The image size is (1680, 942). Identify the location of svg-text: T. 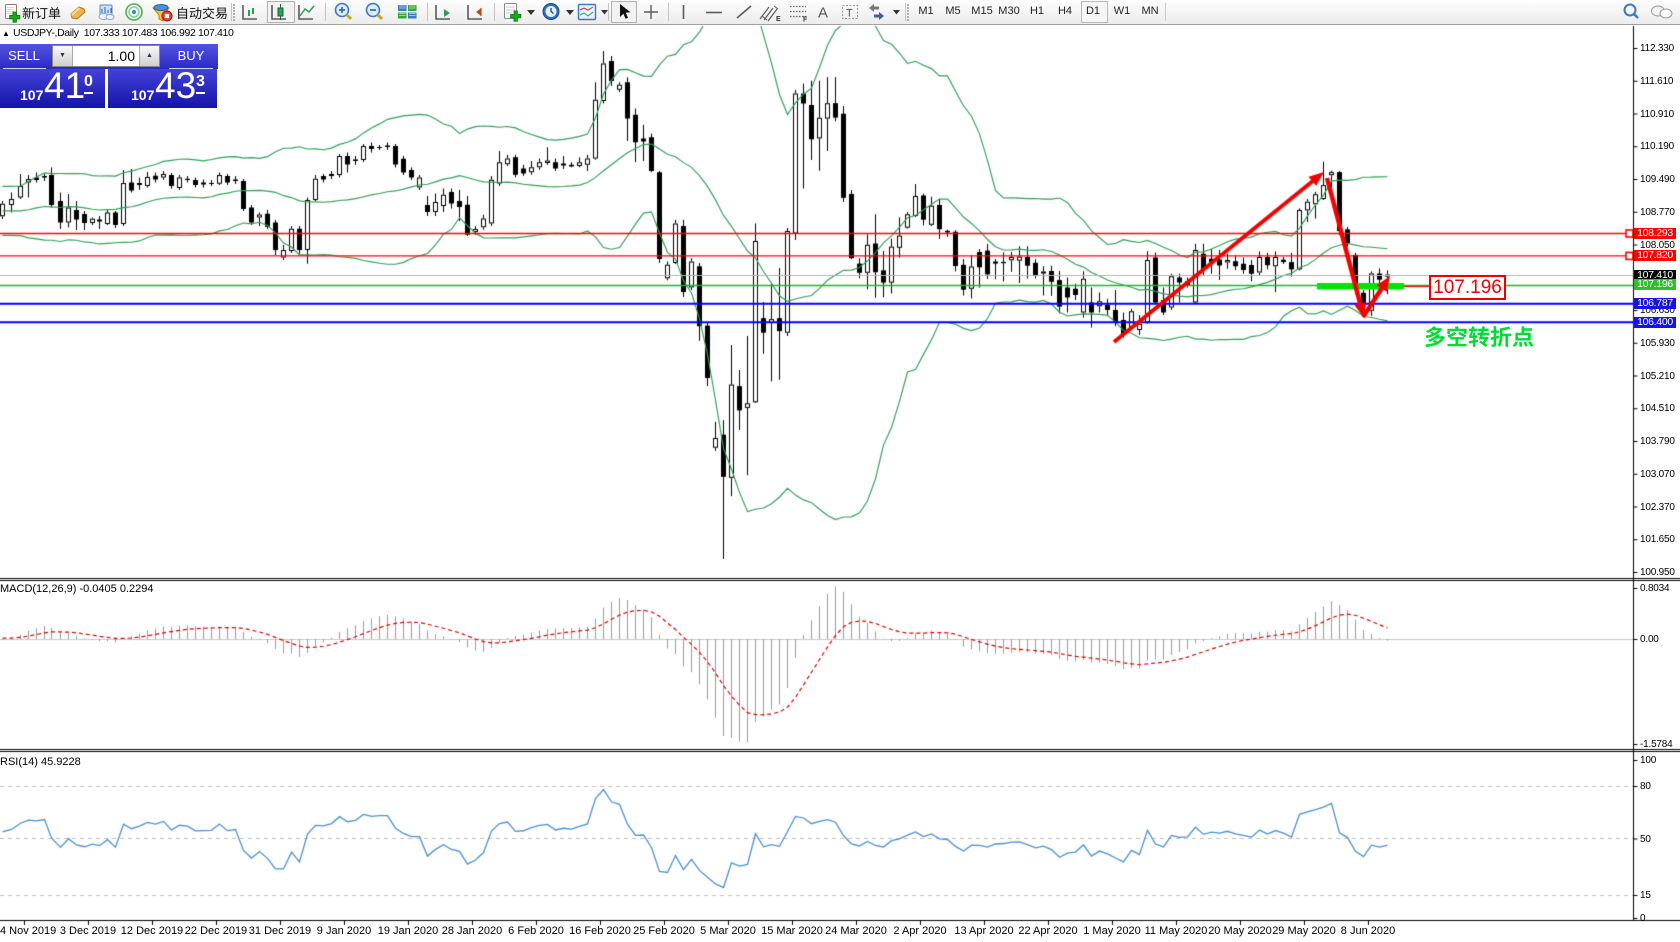
(849, 14).